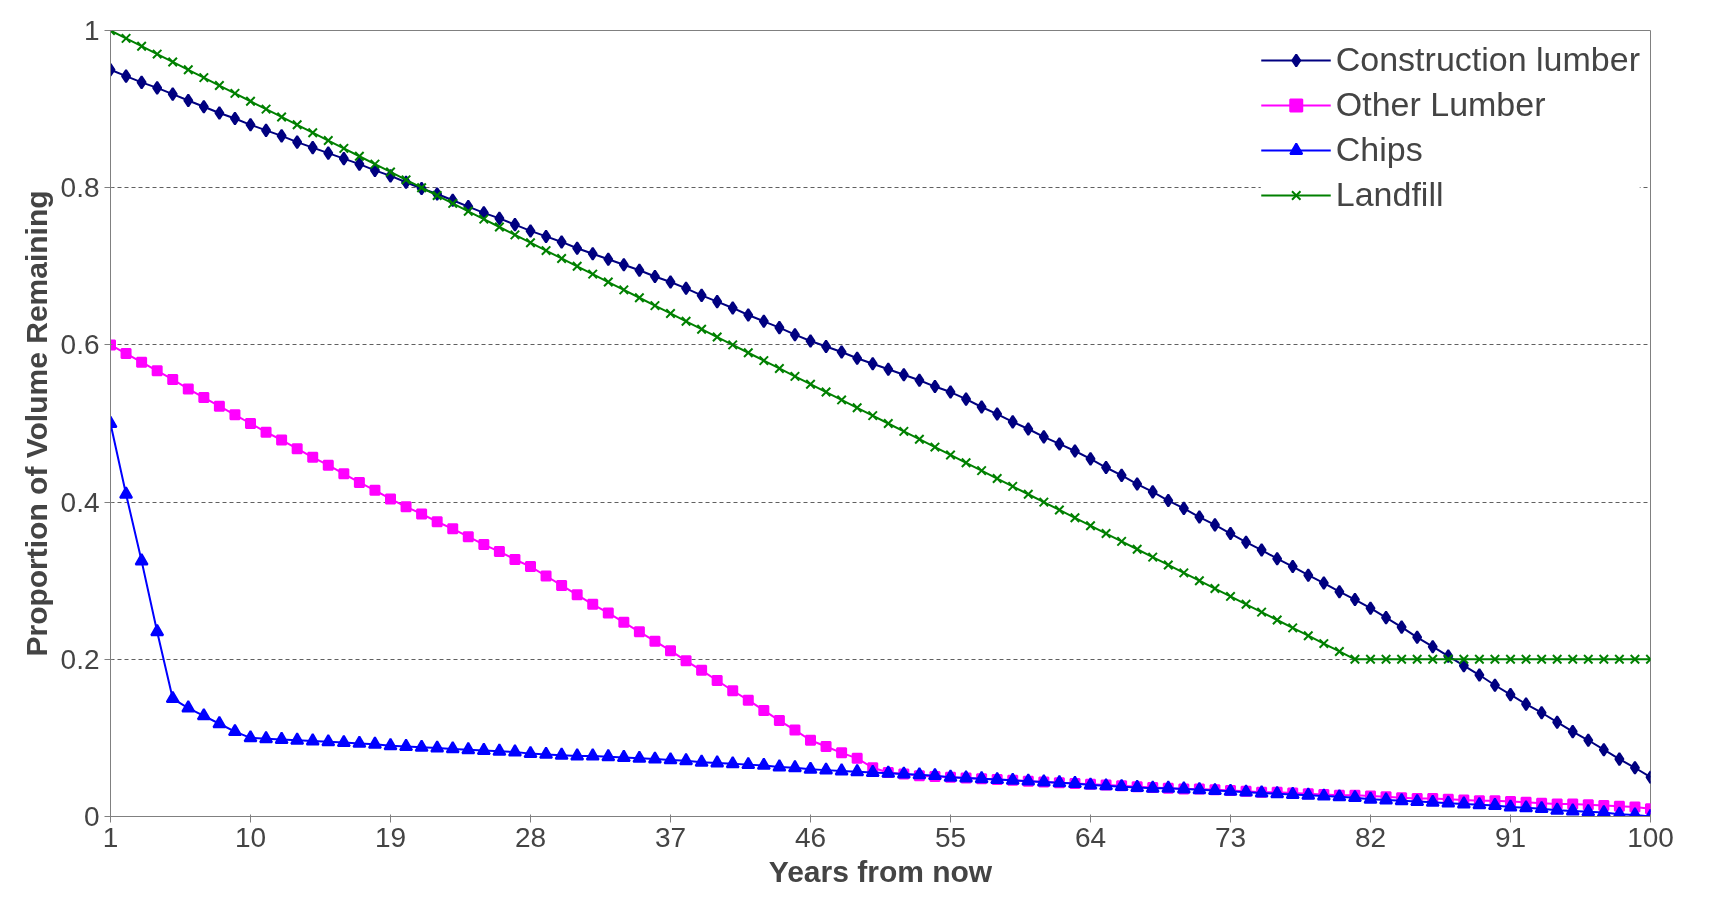 This screenshot has width=1719, height=912. What do you see at coordinates (80, 188) in the screenshot?
I see `y-tick-label: 0.8` at bounding box center [80, 188].